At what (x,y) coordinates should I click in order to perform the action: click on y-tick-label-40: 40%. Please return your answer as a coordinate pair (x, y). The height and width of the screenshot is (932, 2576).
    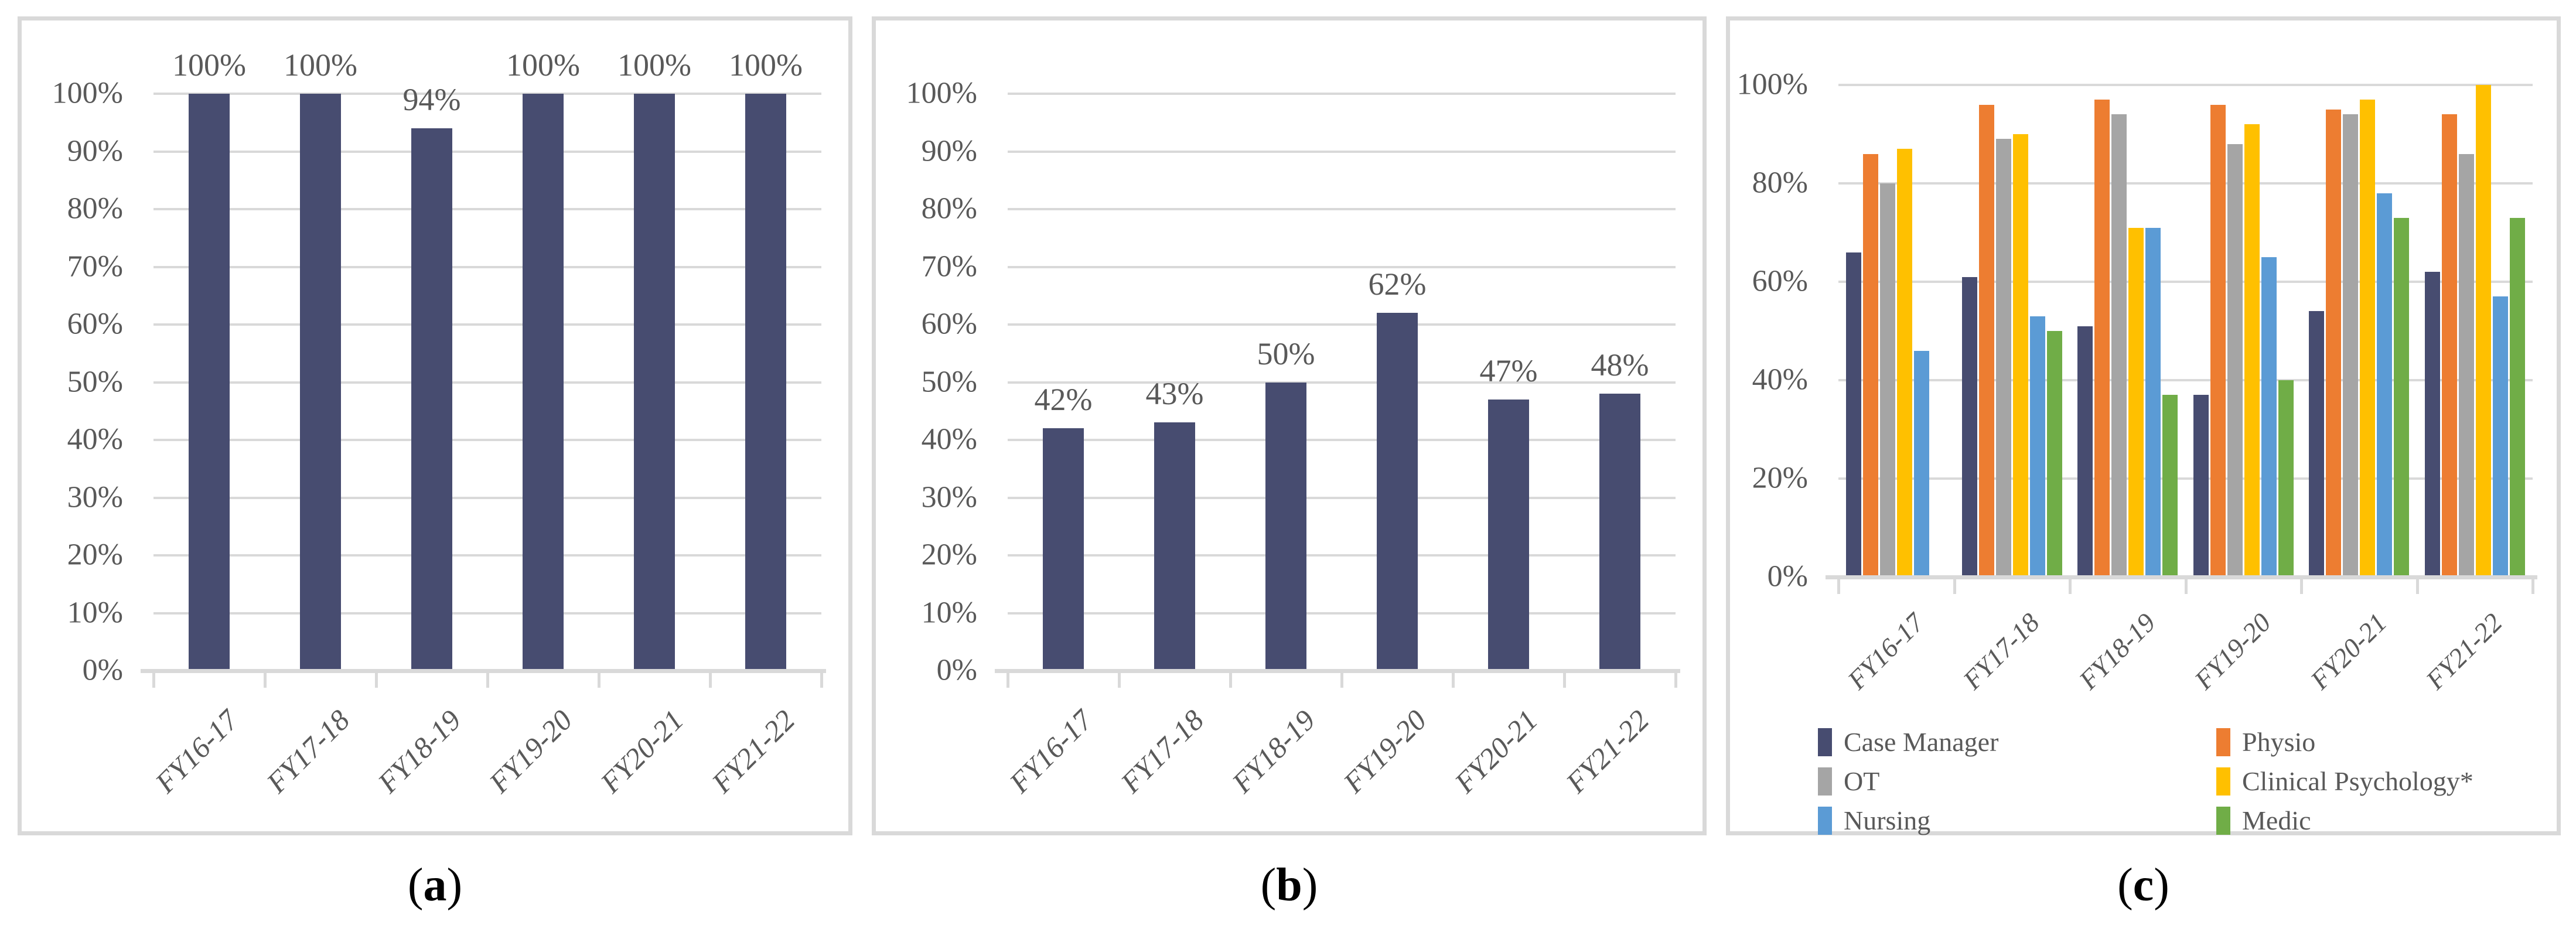
    Looking at the image, I should click on (1780, 380).